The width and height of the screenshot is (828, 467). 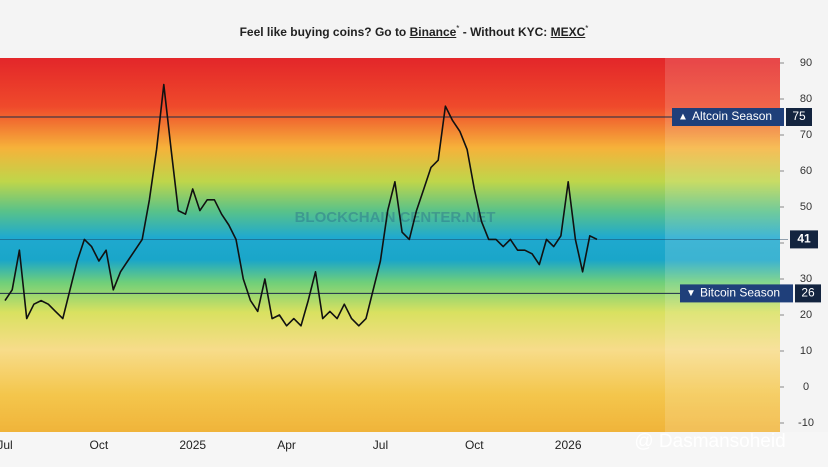 I want to click on y-tick-label: 0, so click(x=806, y=387).